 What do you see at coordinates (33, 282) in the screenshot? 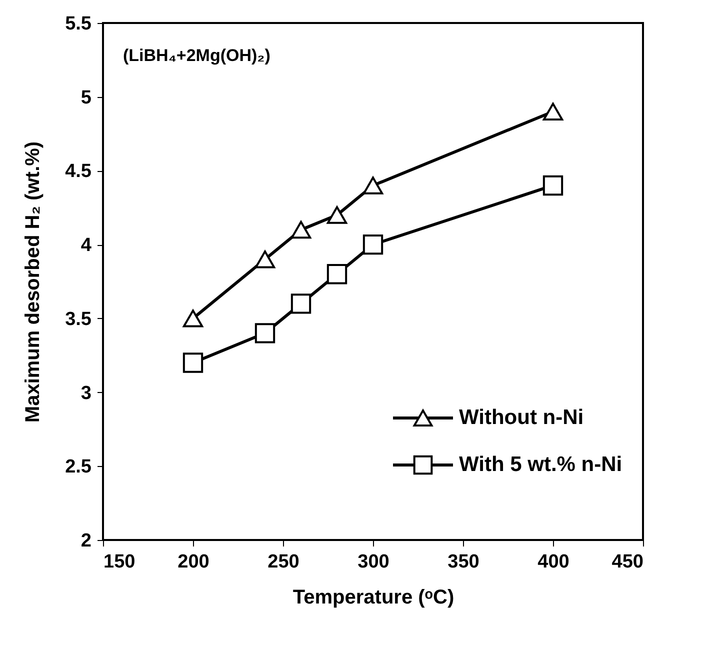
I see `y-axis-title: Maximum desorbed H₂ (wt.%)` at bounding box center [33, 282].